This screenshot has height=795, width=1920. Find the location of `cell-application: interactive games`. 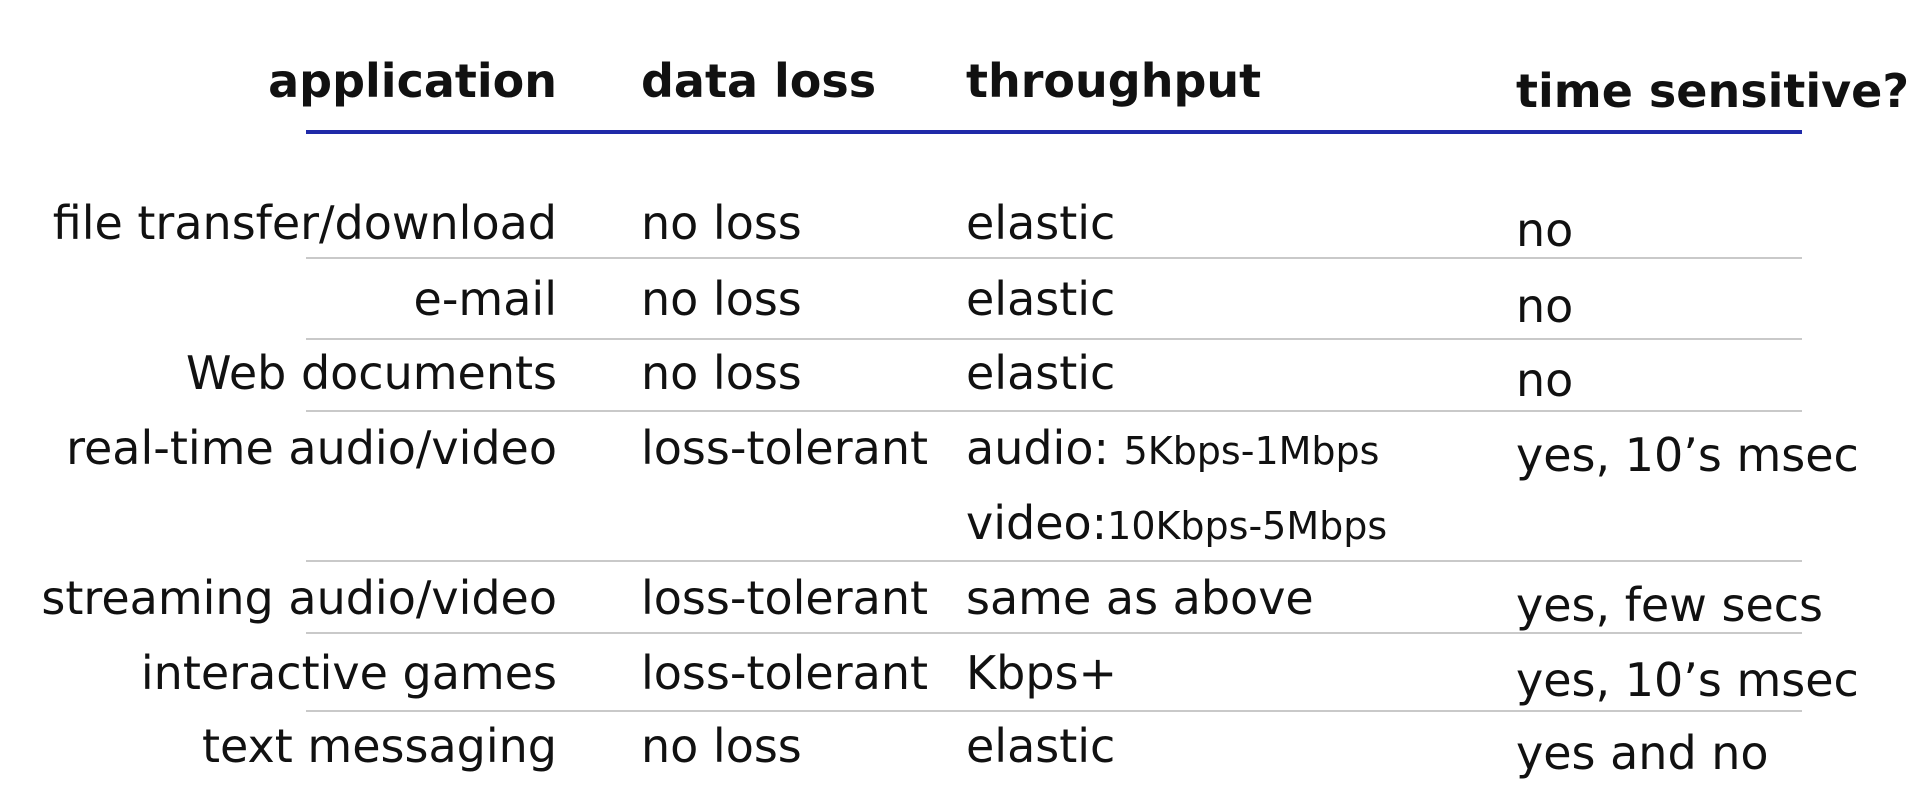

cell-application: interactive games is located at coordinates (348, 673).